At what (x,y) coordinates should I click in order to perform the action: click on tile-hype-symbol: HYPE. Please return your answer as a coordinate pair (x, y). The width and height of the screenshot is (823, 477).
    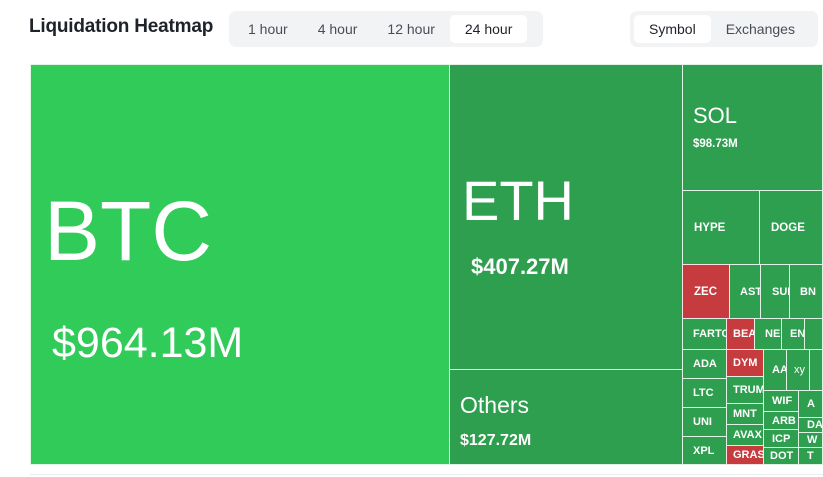
    Looking at the image, I should click on (710, 227).